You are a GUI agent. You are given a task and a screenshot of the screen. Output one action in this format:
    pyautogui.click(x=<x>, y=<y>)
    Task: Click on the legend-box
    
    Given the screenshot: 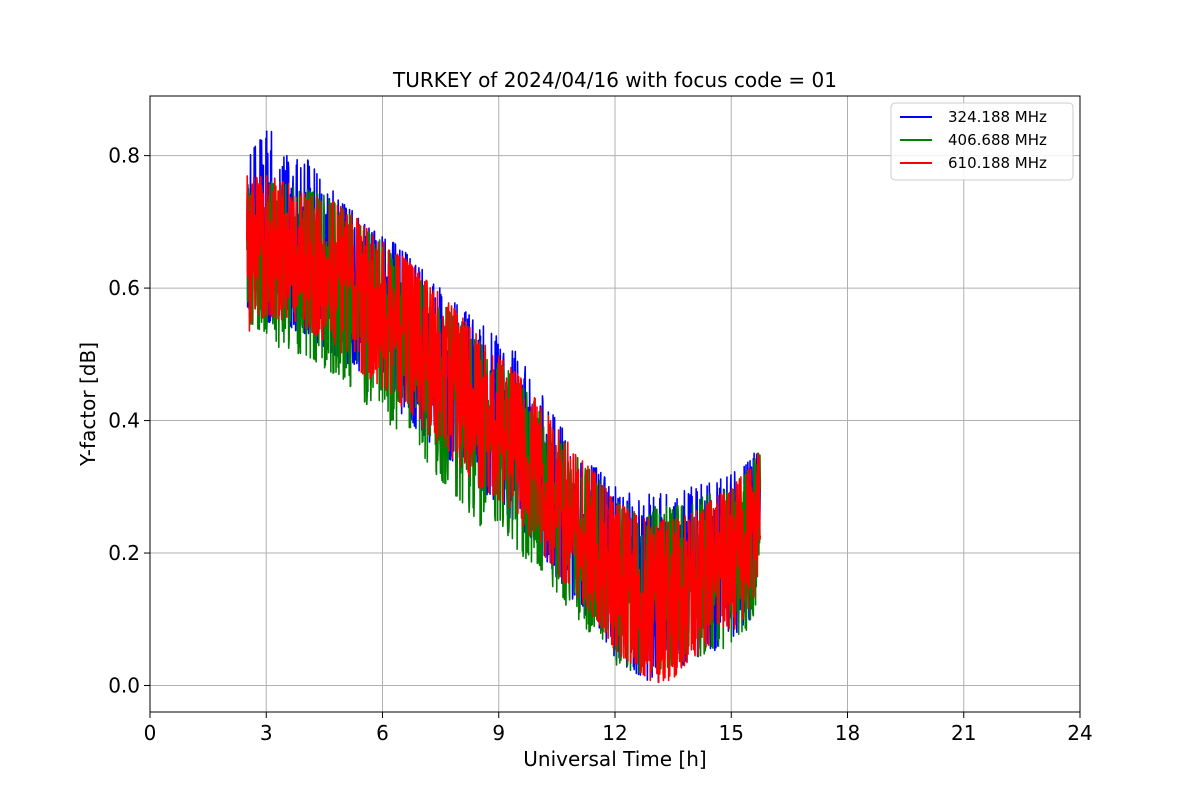 What is the action you would take?
    pyautogui.click(x=982, y=141)
    